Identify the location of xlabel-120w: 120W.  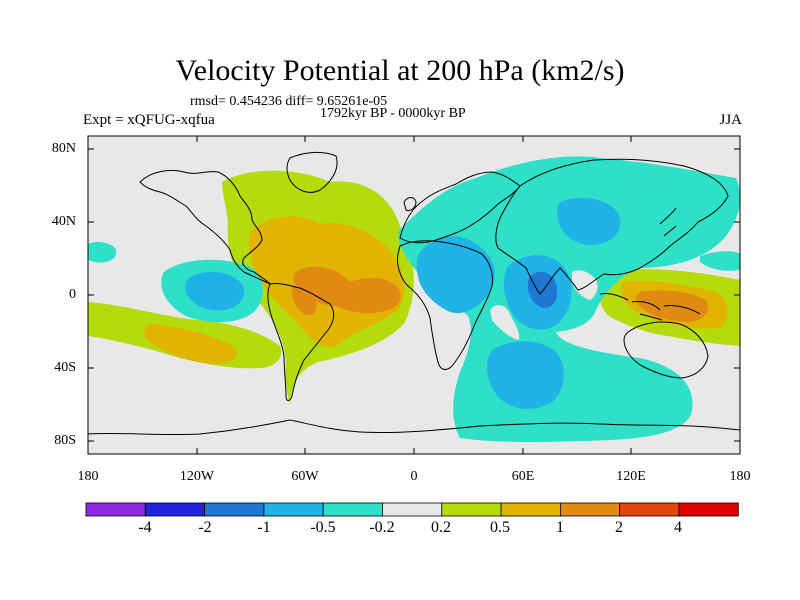
(197, 476).